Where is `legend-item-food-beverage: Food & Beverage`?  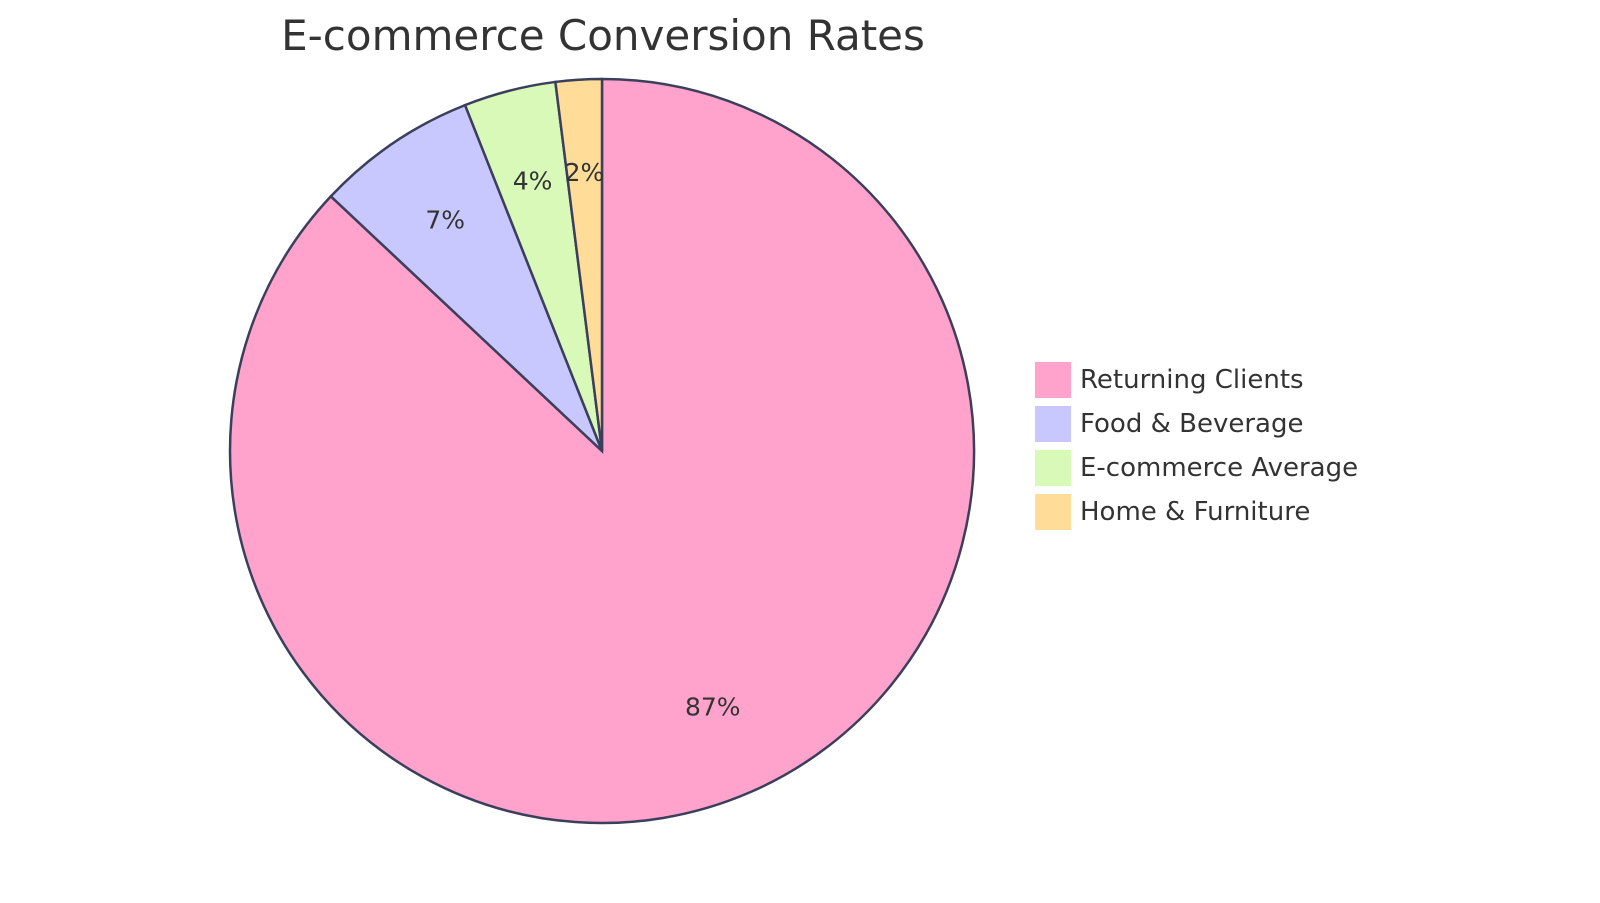
legend-item-food-beverage: Food & Beverage is located at coordinates (1169, 424).